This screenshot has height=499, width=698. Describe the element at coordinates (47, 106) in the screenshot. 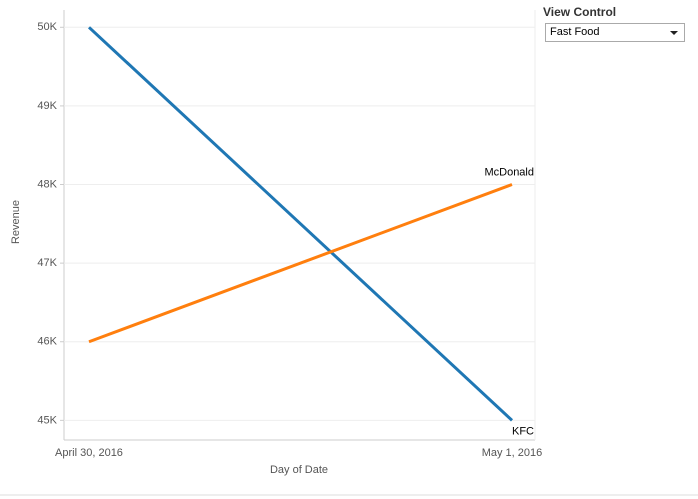

I see `y-tick-label: 49K` at that location.